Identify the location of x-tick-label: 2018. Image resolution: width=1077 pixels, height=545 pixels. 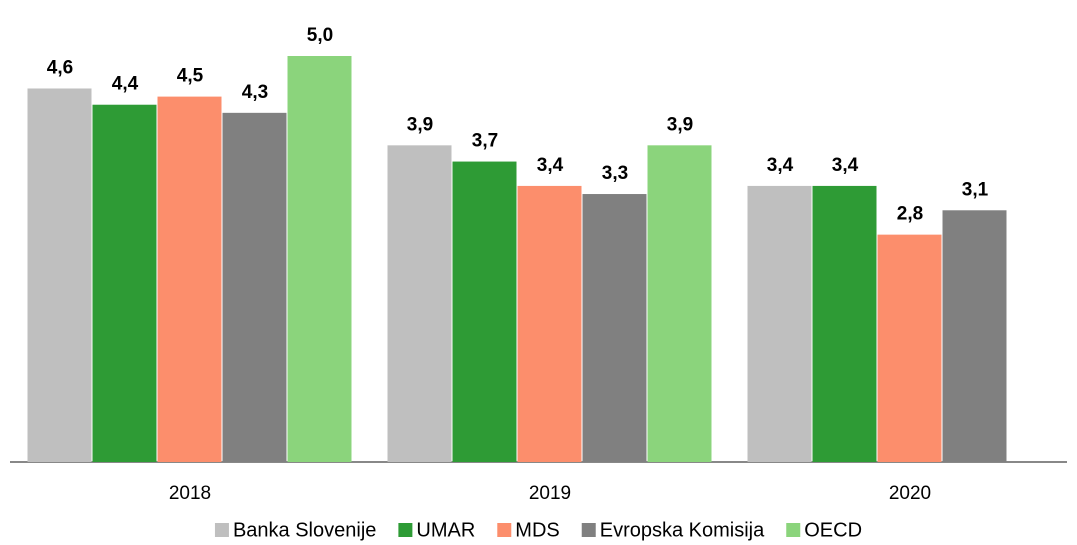
(190, 493).